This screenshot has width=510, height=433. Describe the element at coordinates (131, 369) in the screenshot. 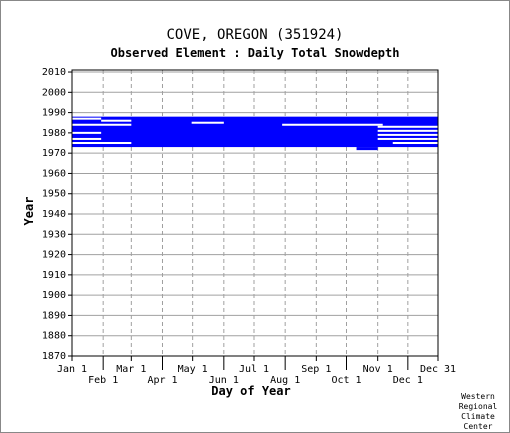

I see `x-tick-label: Mar 1` at that location.